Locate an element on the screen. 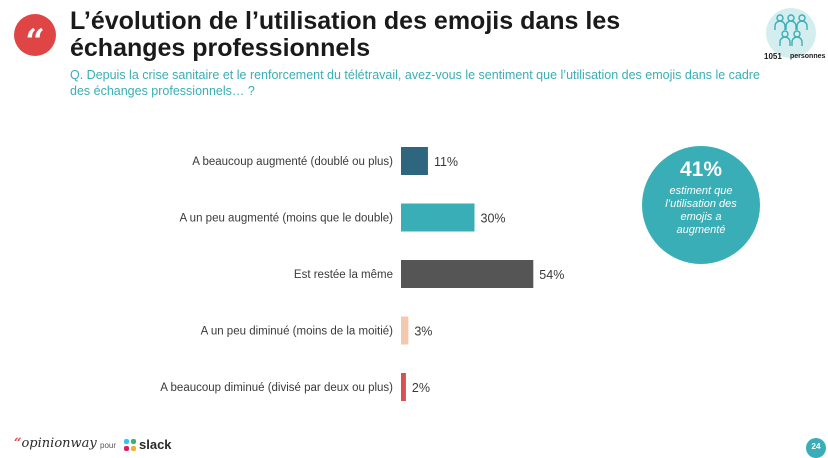 The width and height of the screenshot is (828, 458). people-group-icon is located at coordinates (791, 30).